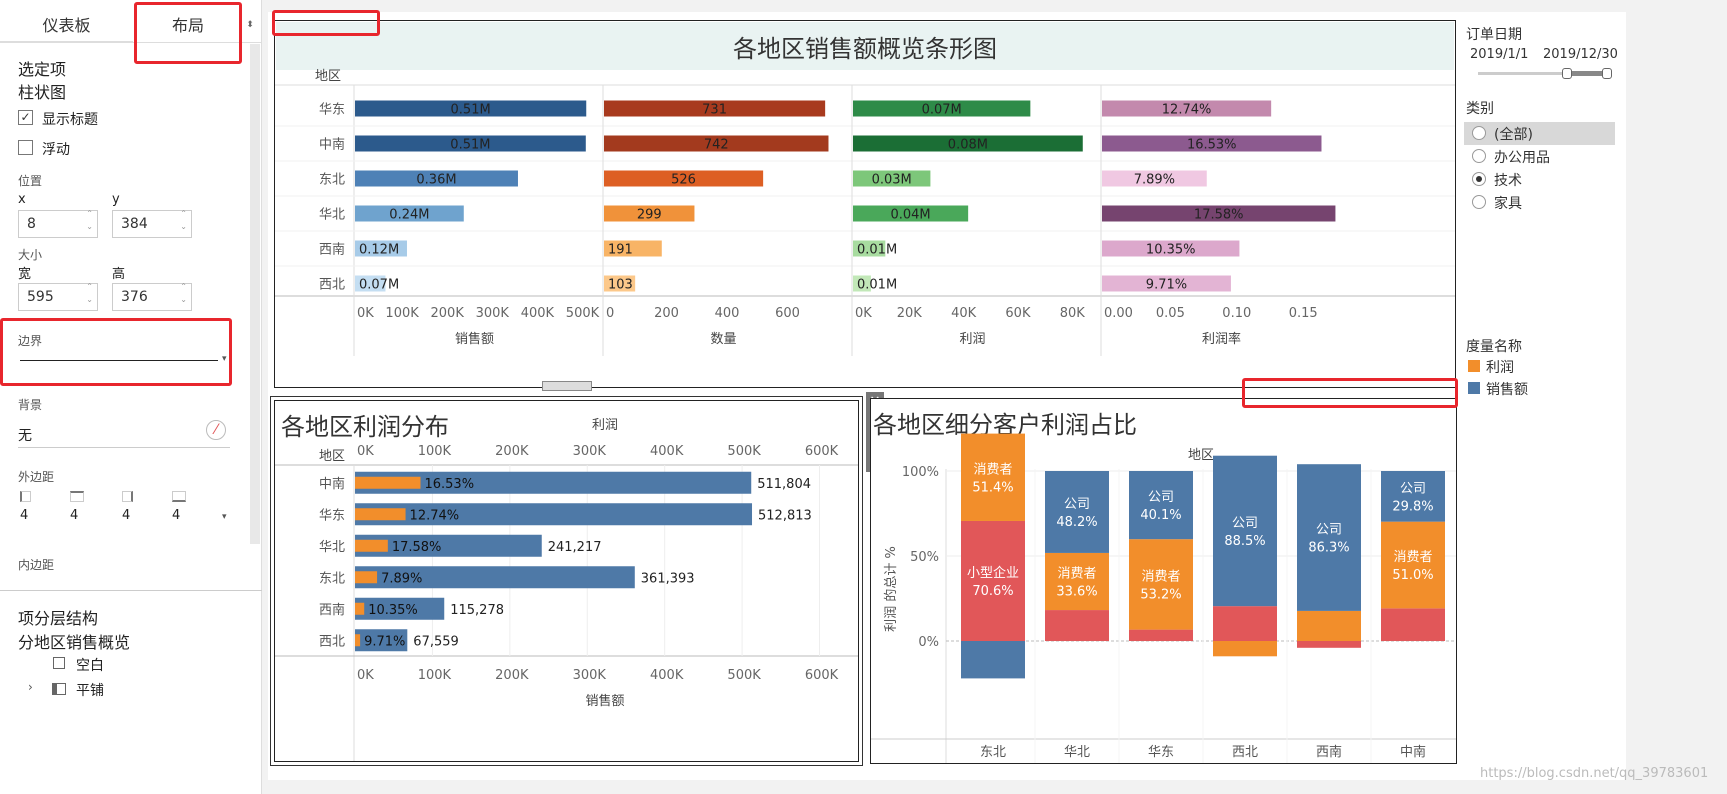 The height and width of the screenshot is (794, 1727). I want to click on chart-title: 各地区销售额概览条形图, so click(865, 49).